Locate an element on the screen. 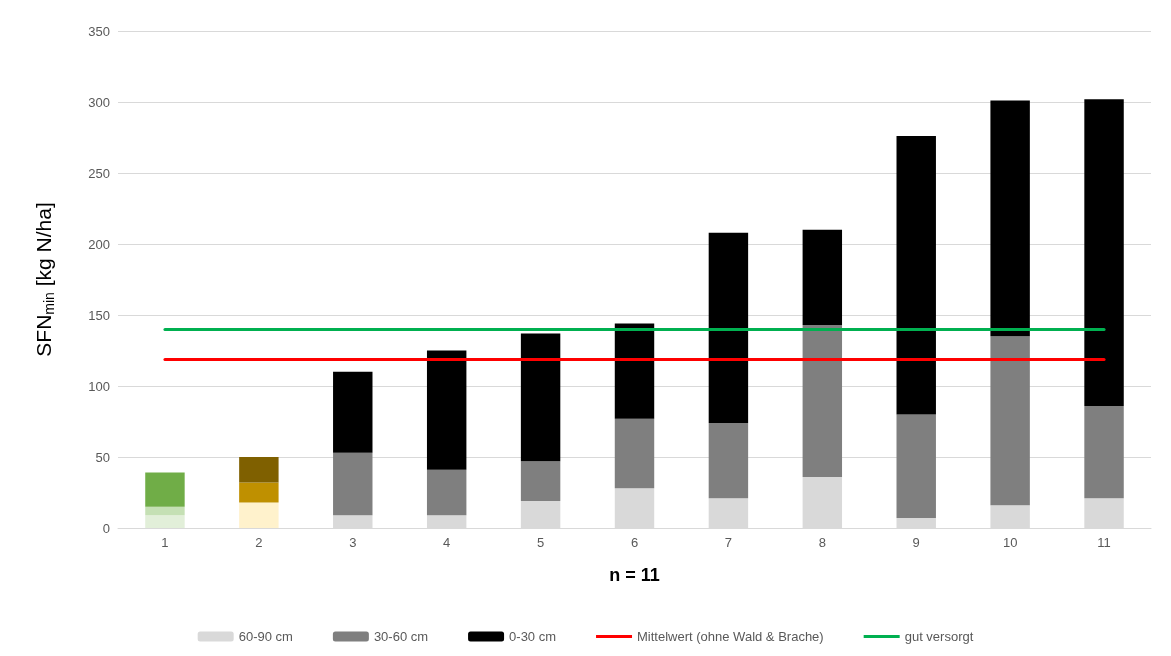  x-tick-label: 4 is located at coordinates (447, 542).